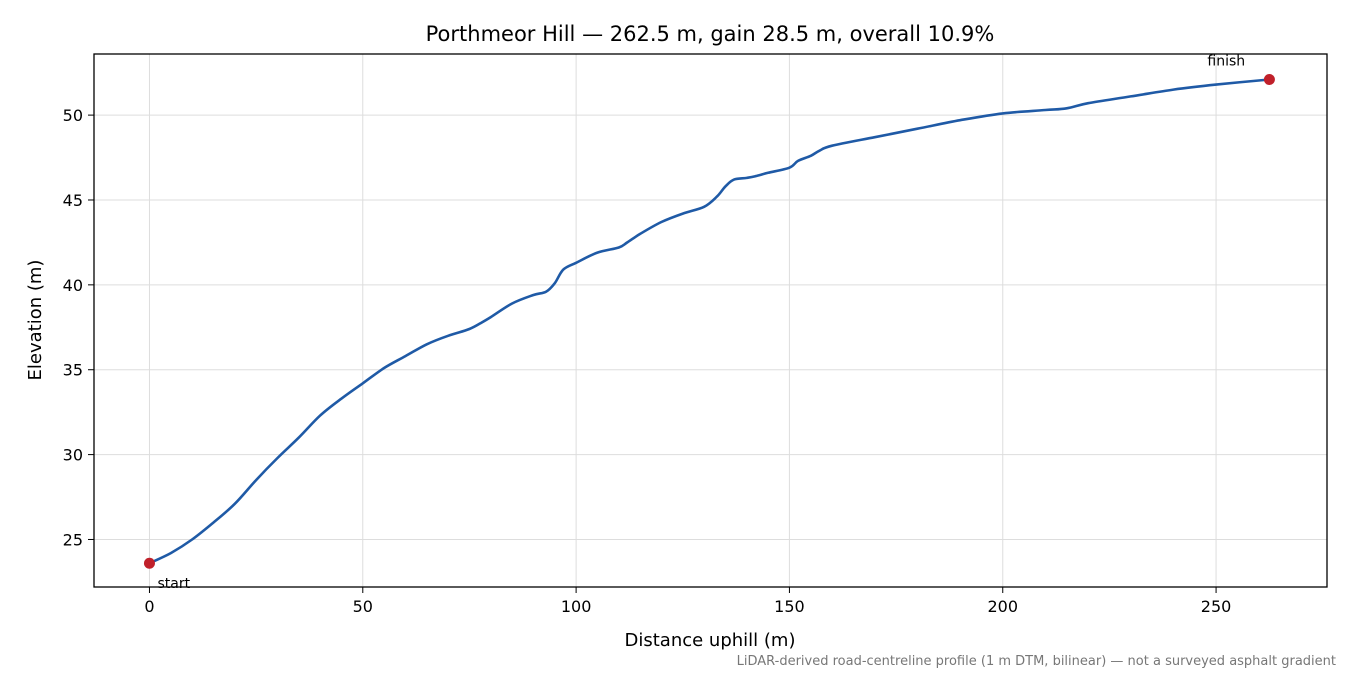 The width and height of the screenshot is (1350, 675). Describe the element at coordinates (73, 370) in the screenshot. I see `y-tick-label: 35` at that location.